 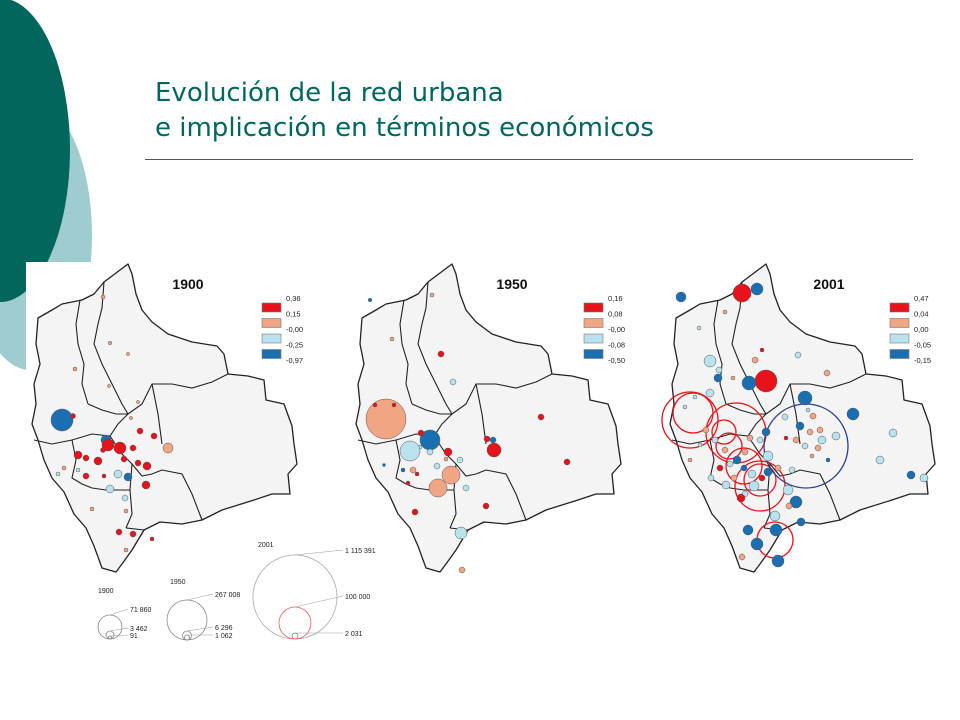 I want to click on title-line-2: e implicación en términos económicos, so click(x=404, y=128).